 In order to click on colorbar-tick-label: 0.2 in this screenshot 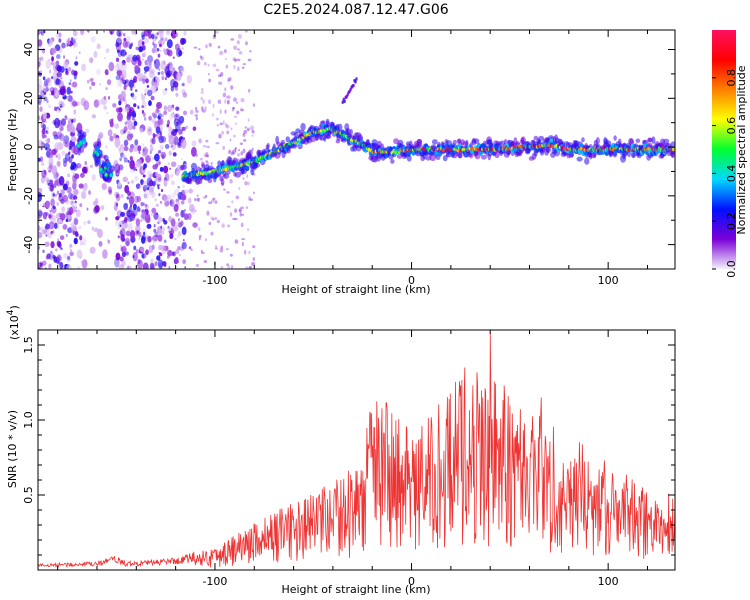, I will do `click(731, 221)`.